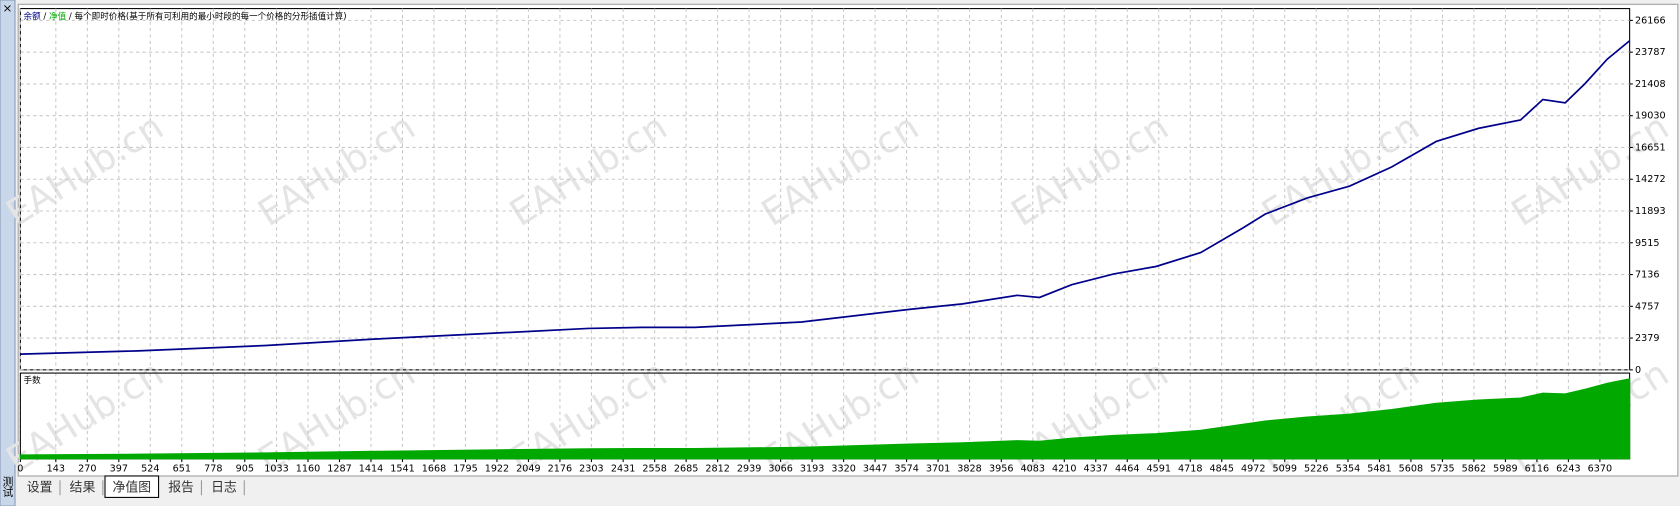 The image size is (1680, 506). I want to click on tab: 报告, so click(181, 487).